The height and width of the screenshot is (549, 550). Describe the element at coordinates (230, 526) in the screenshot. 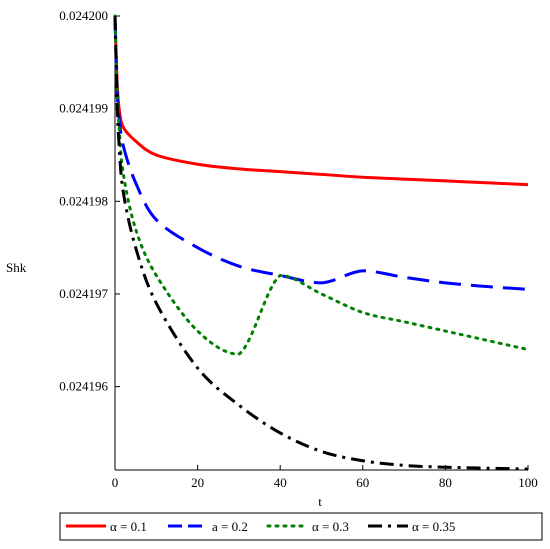

I see `legend-label-2: a = 0.2` at that location.